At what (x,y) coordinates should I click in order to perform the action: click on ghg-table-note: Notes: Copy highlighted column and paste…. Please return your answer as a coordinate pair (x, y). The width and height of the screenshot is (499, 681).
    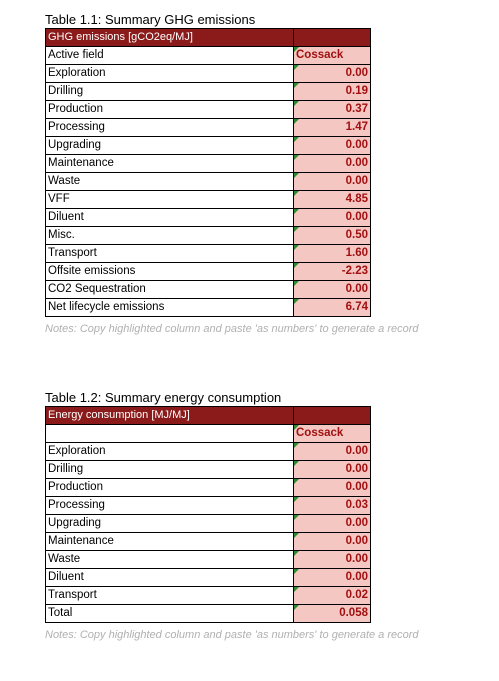
    Looking at the image, I should click on (232, 329).